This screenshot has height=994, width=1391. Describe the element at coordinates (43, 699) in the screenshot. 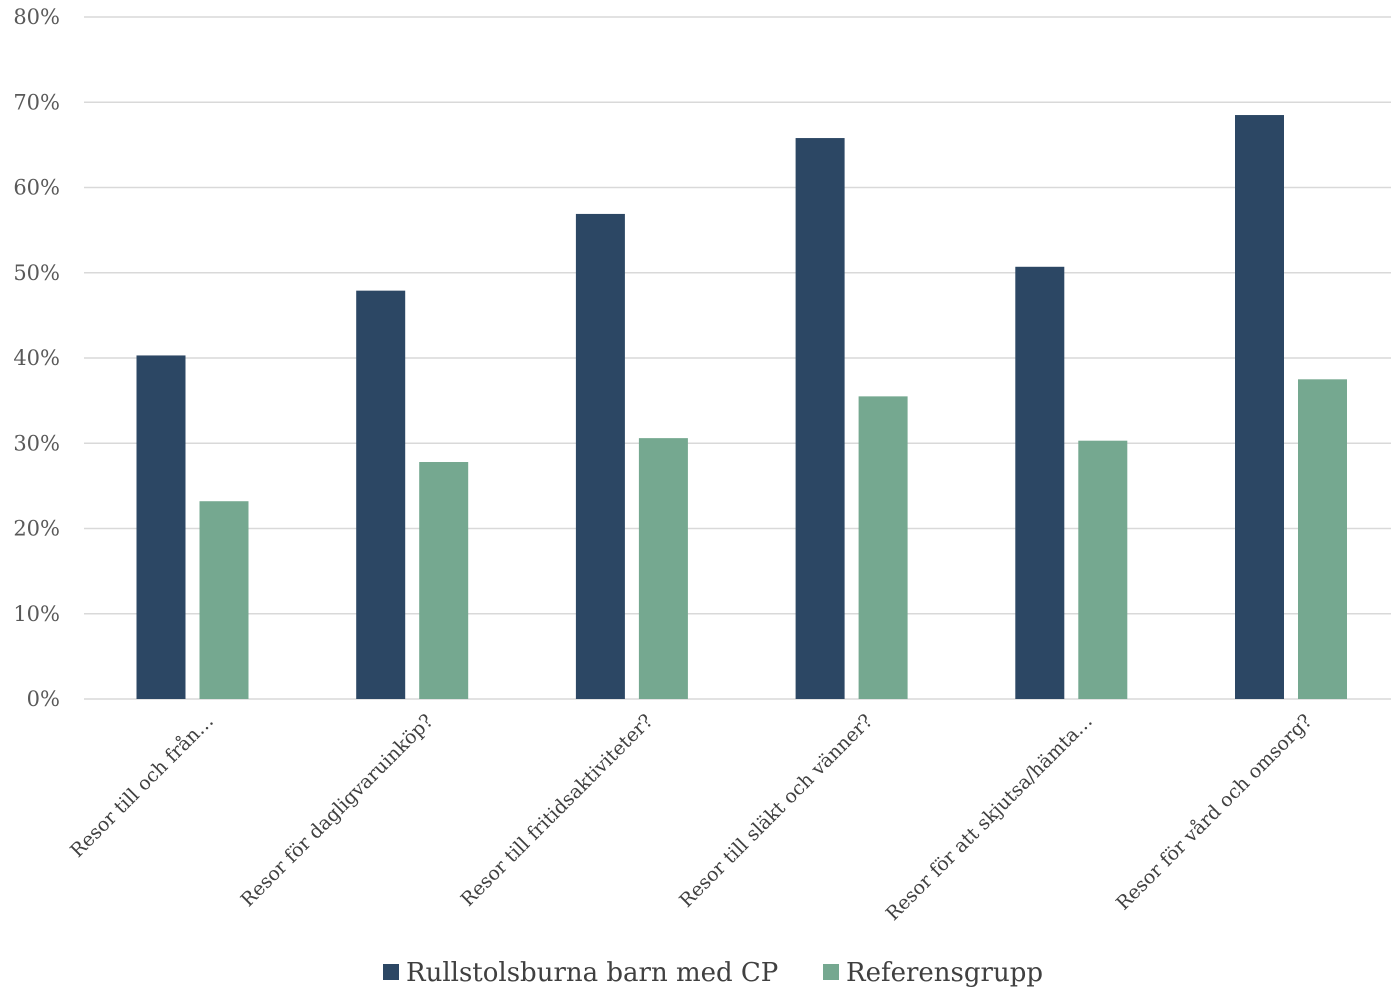

I see `y-tick-label: 0%` at that location.